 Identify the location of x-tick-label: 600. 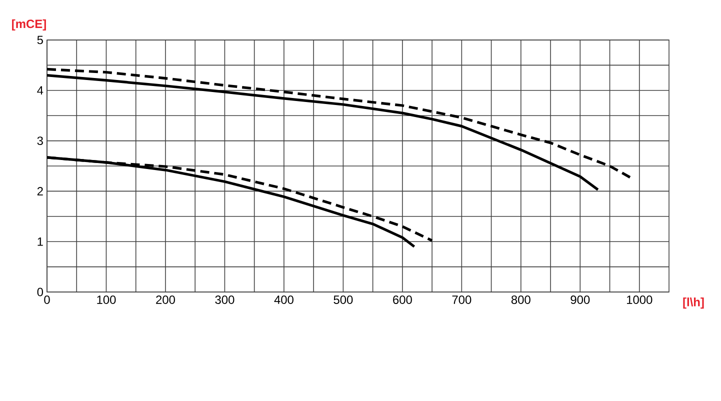
(402, 300).